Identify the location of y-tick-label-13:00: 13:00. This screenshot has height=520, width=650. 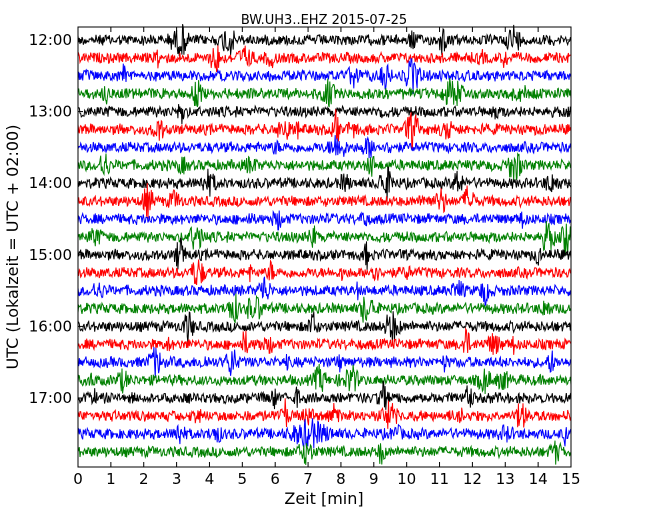
(50, 112).